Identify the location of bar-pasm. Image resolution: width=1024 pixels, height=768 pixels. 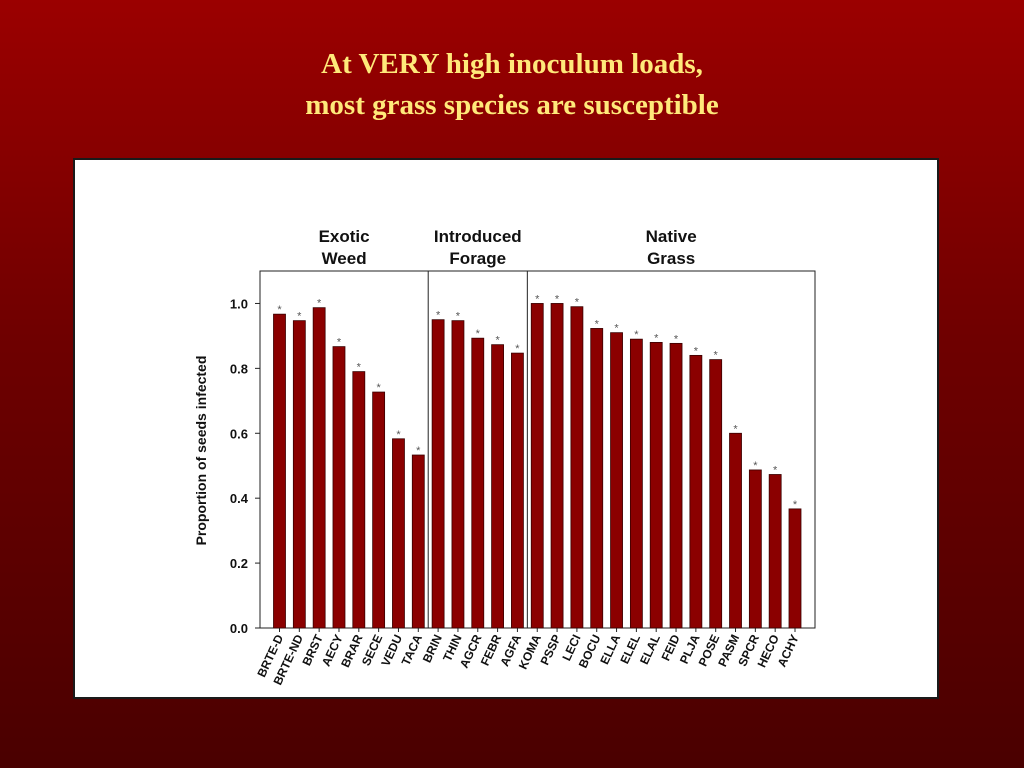
(735, 530).